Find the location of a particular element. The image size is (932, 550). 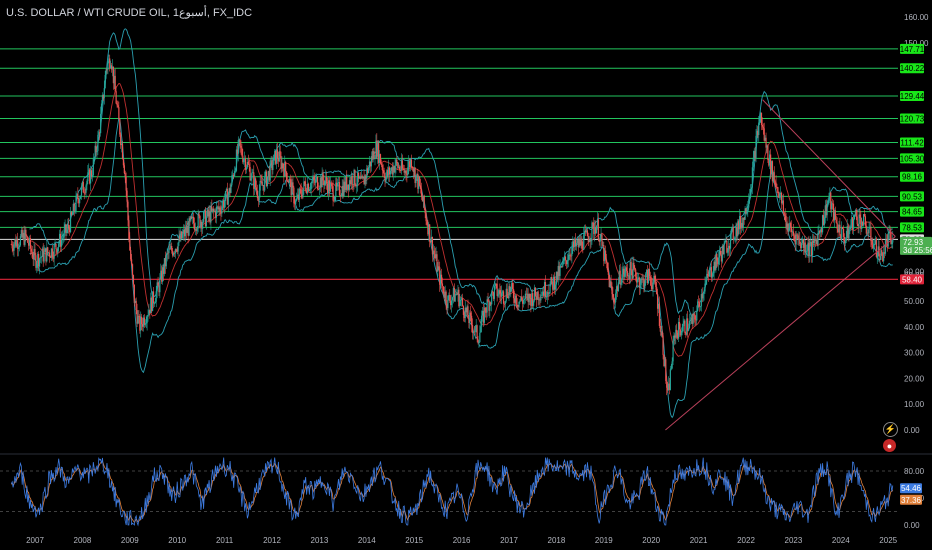

descending-trendline is located at coordinates (829, 168).